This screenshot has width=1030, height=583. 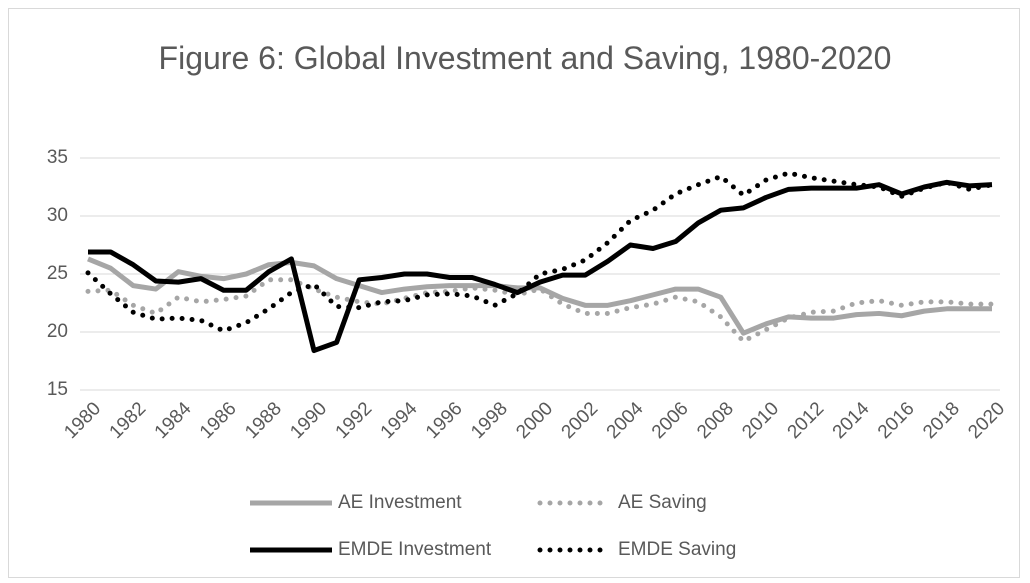 I want to click on x-tick-label: 2018, so click(x=941, y=420).